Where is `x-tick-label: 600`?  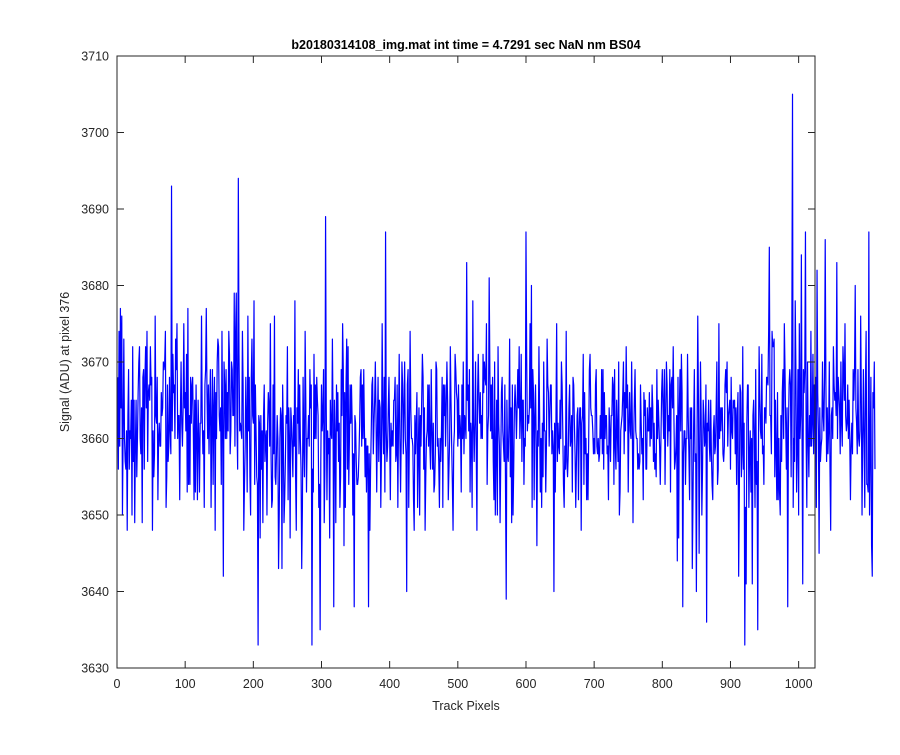 x-tick-label: 600 is located at coordinates (526, 684).